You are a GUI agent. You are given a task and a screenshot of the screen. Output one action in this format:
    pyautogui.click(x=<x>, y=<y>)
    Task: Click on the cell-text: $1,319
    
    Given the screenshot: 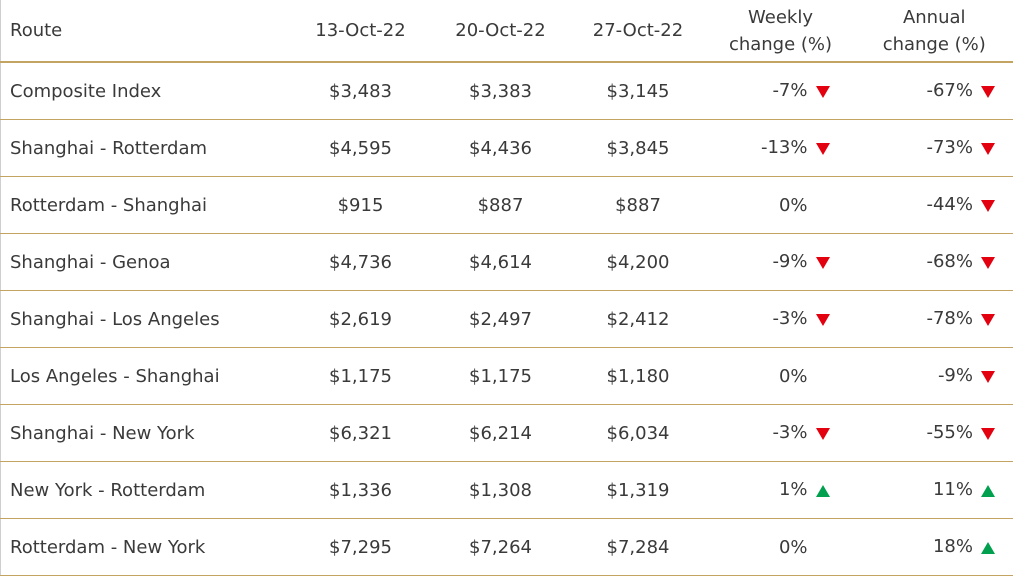 What is the action you would take?
    pyautogui.click(x=638, y=490)
    